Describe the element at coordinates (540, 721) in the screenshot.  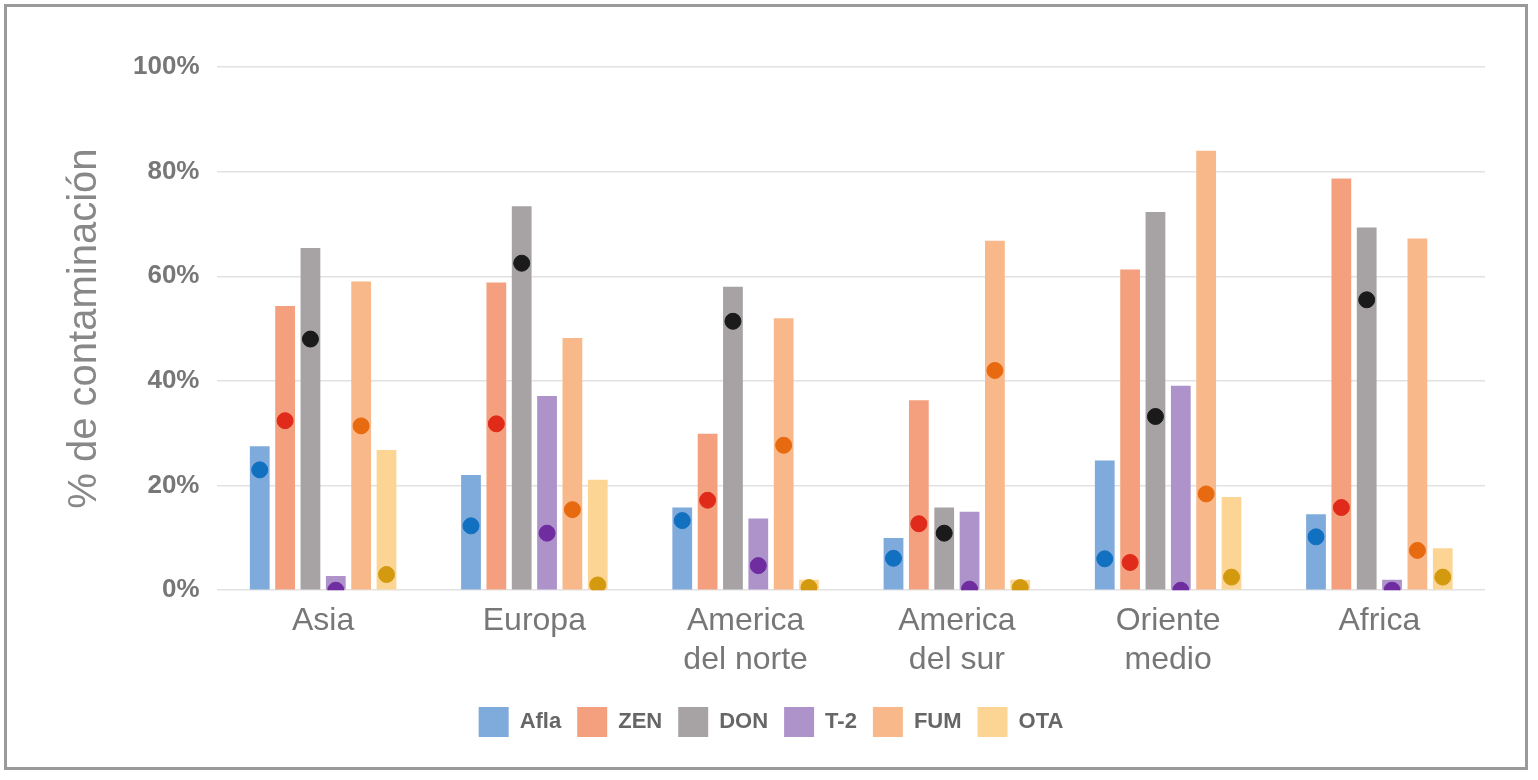
I see `legend-label: Afla` at that location.